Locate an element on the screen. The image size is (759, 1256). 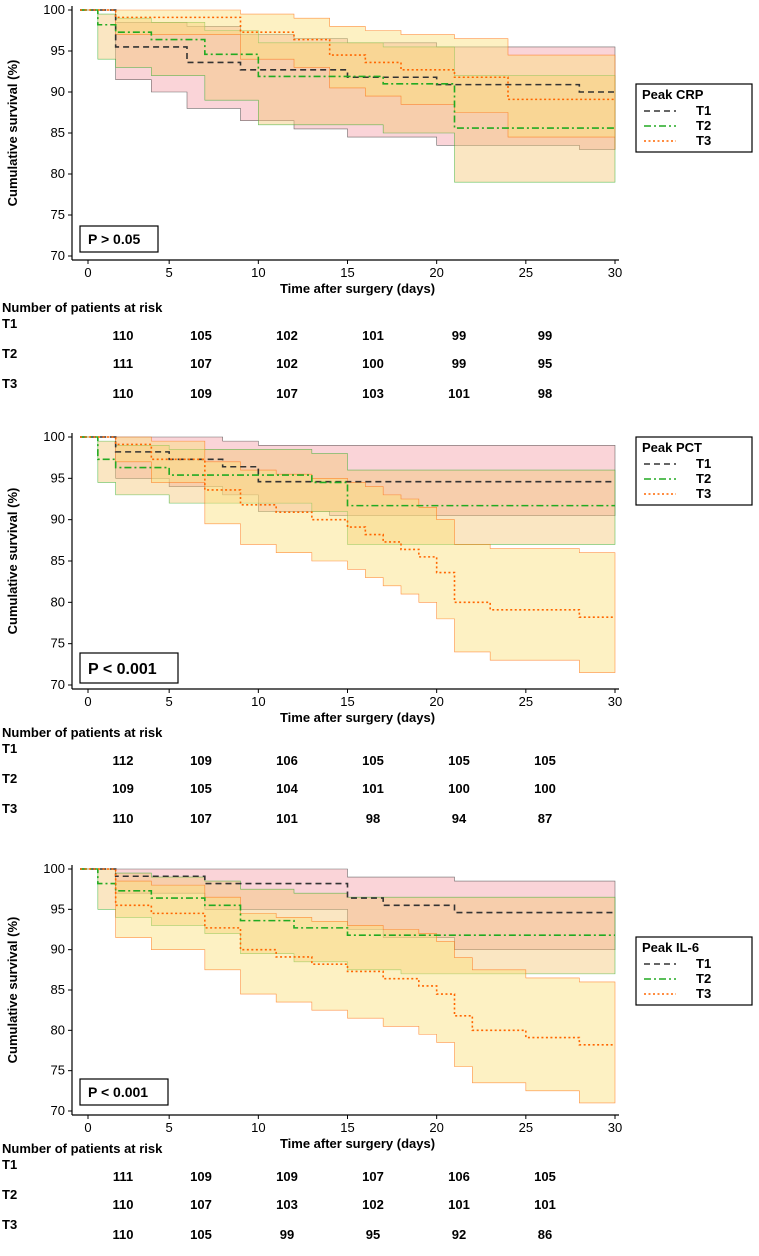
risk-count: 98 is located at coordinates (545, 393).